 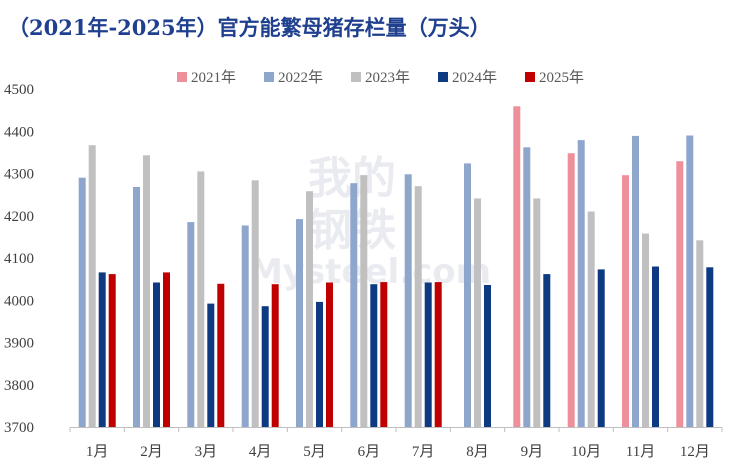 What do you see at coordinates (97, 452) in the screenshot?
I see `x-tick-label: 1月` at bounding box center [97, 452].